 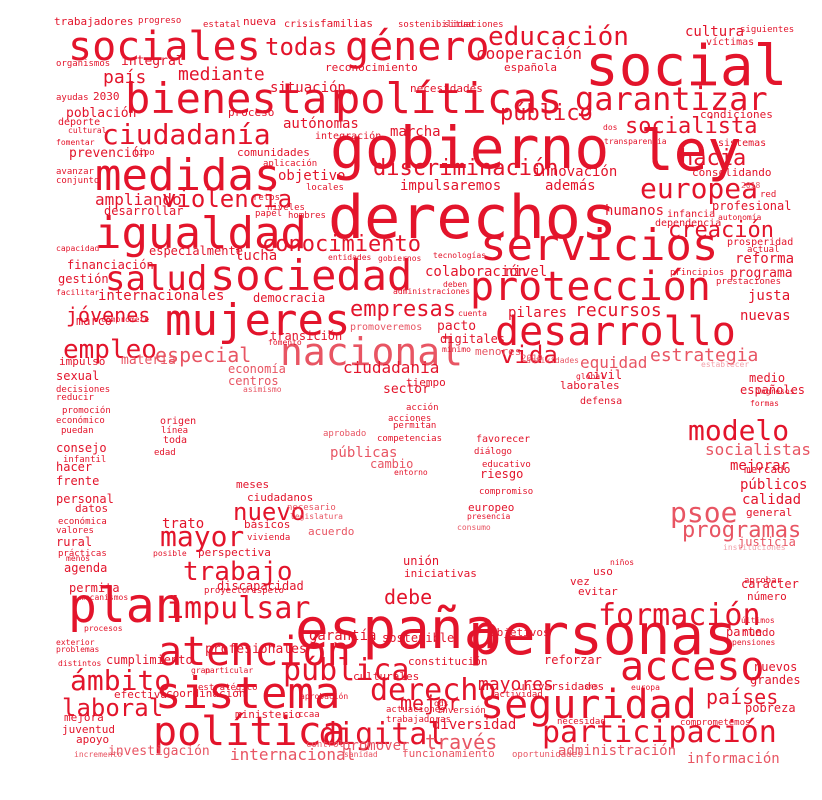 What do you see at coordinates (754, 547) in the screenshot?
I see `cloud-word: instituciones` at bounding box center [754, 547].